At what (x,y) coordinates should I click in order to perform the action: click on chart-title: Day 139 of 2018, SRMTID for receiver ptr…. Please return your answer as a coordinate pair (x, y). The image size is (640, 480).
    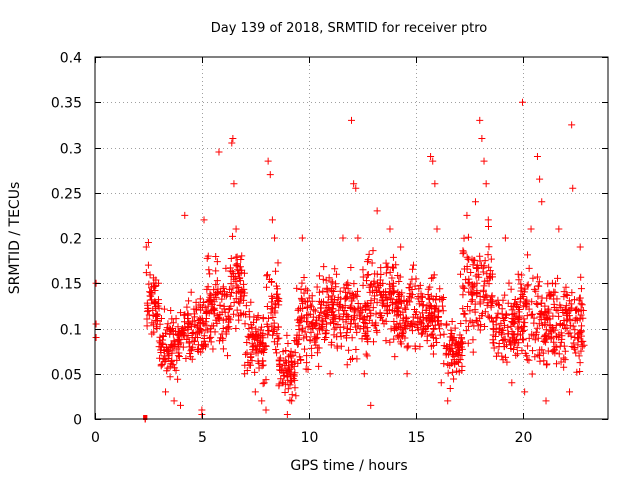
    Looking at the image, I should click on (349, 28).